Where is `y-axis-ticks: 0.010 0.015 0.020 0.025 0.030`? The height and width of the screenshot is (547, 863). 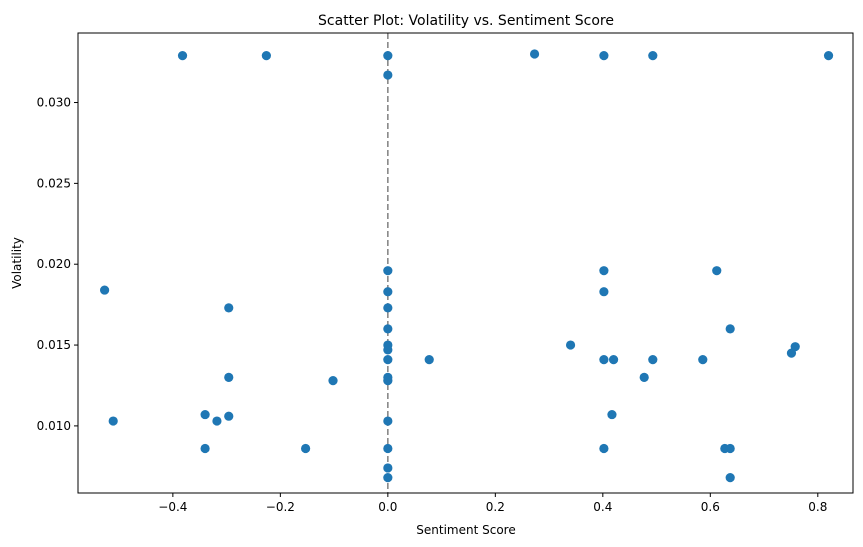 y-axis-ticks: 0.010 0.015 0.020 0.025 0.030 is located at coordinates (57, 264).